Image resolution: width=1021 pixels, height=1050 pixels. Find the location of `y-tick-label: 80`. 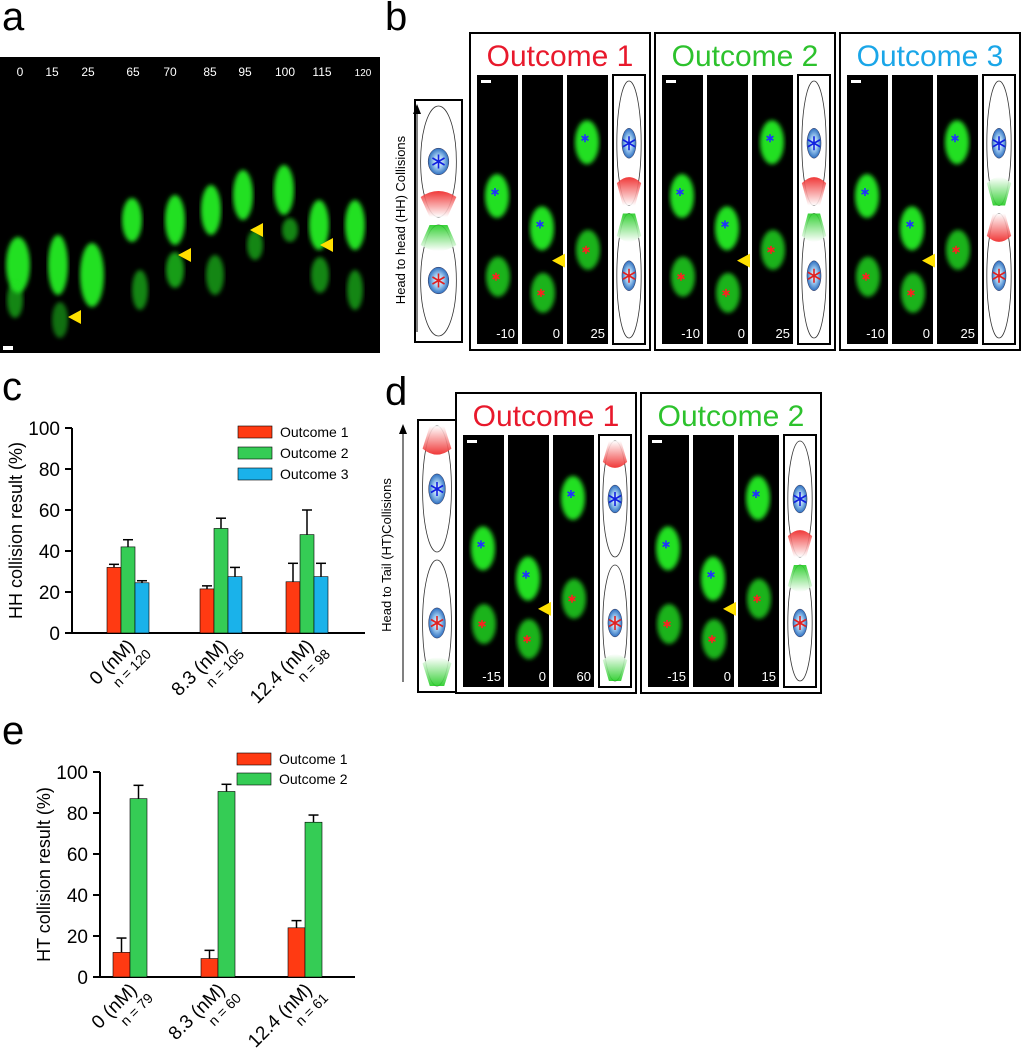

y-tick-label: 80 is located at coordinates (49, 470).